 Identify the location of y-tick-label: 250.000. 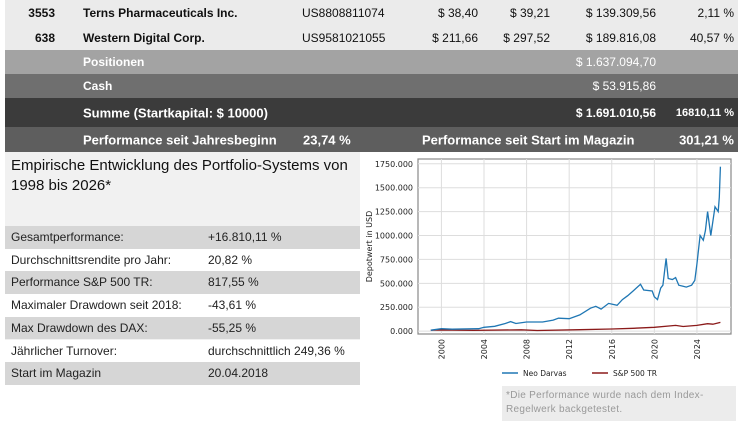
(396, 307).